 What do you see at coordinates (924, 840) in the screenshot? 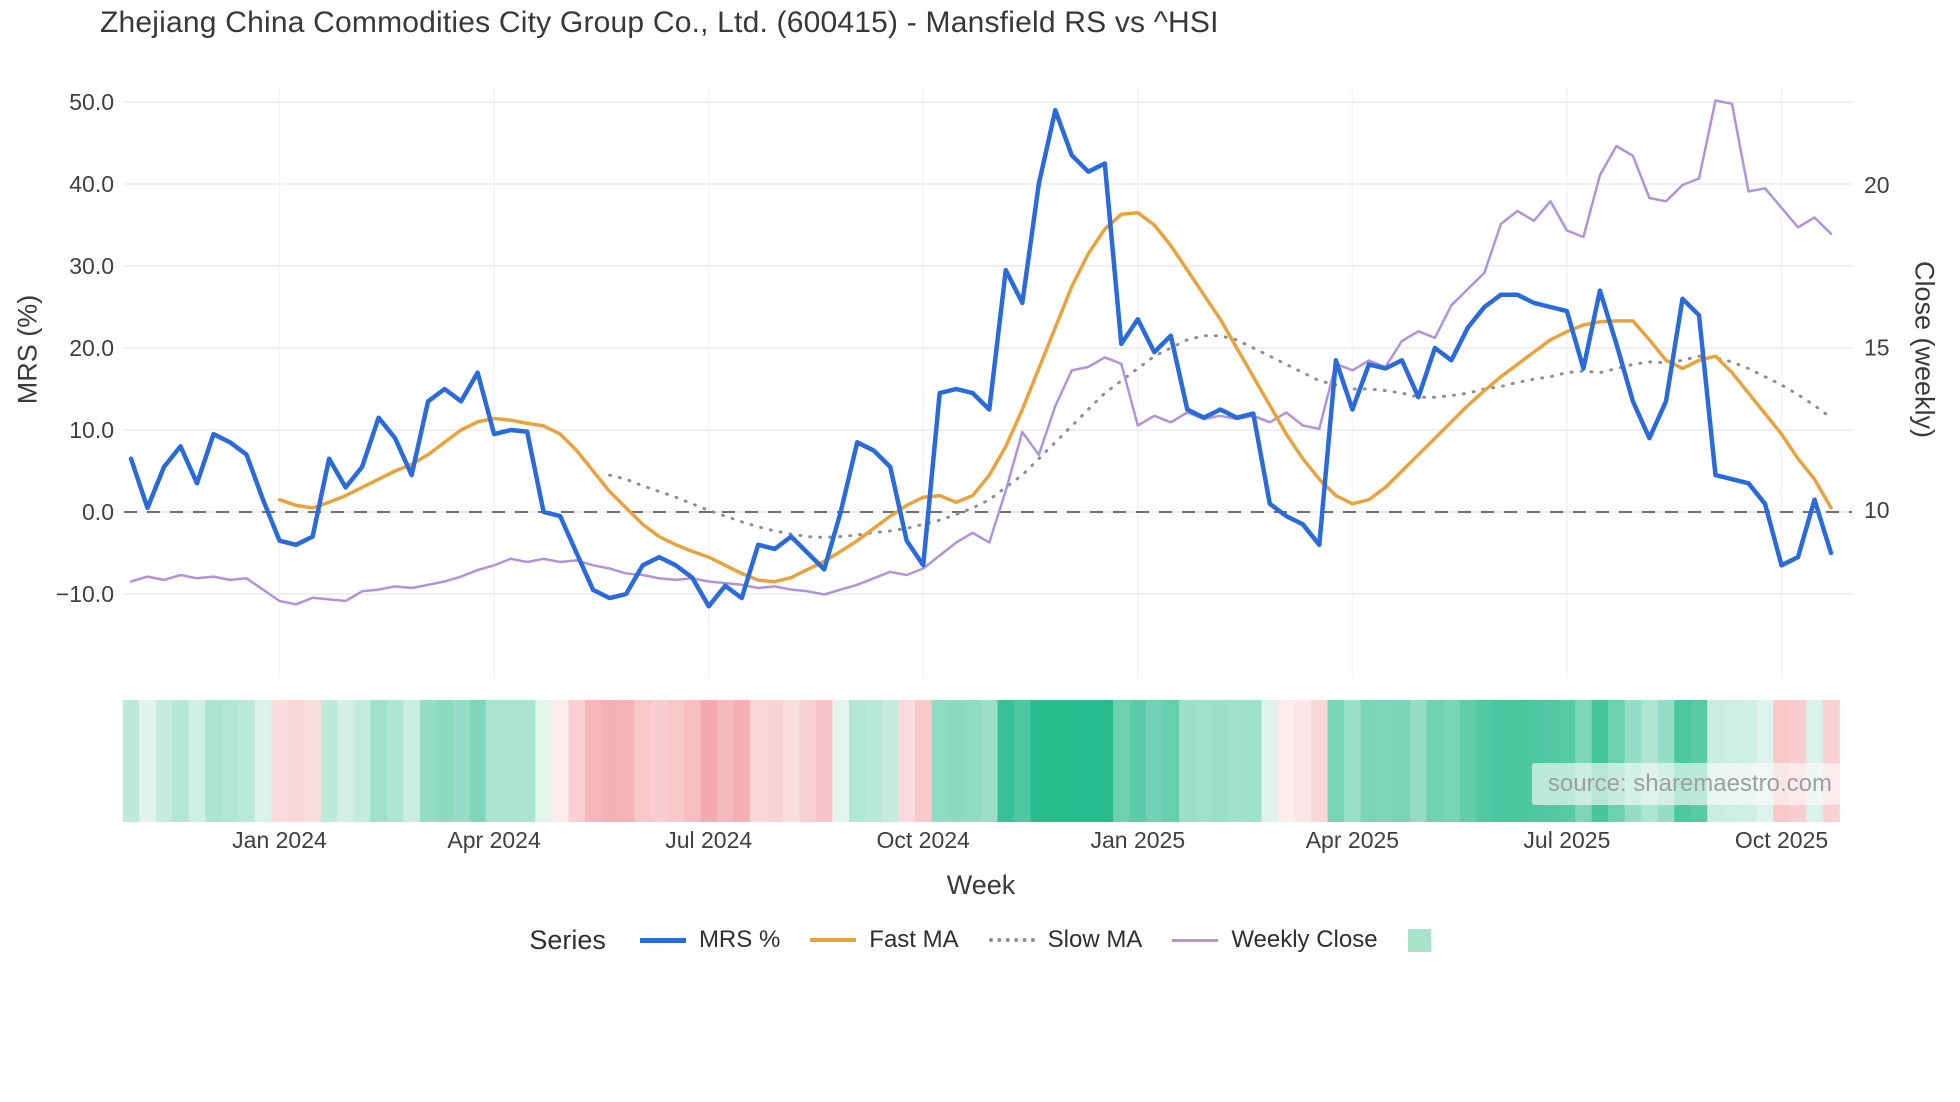
I see `x-tick: Oct 2024` at bounding box center [924, 840].